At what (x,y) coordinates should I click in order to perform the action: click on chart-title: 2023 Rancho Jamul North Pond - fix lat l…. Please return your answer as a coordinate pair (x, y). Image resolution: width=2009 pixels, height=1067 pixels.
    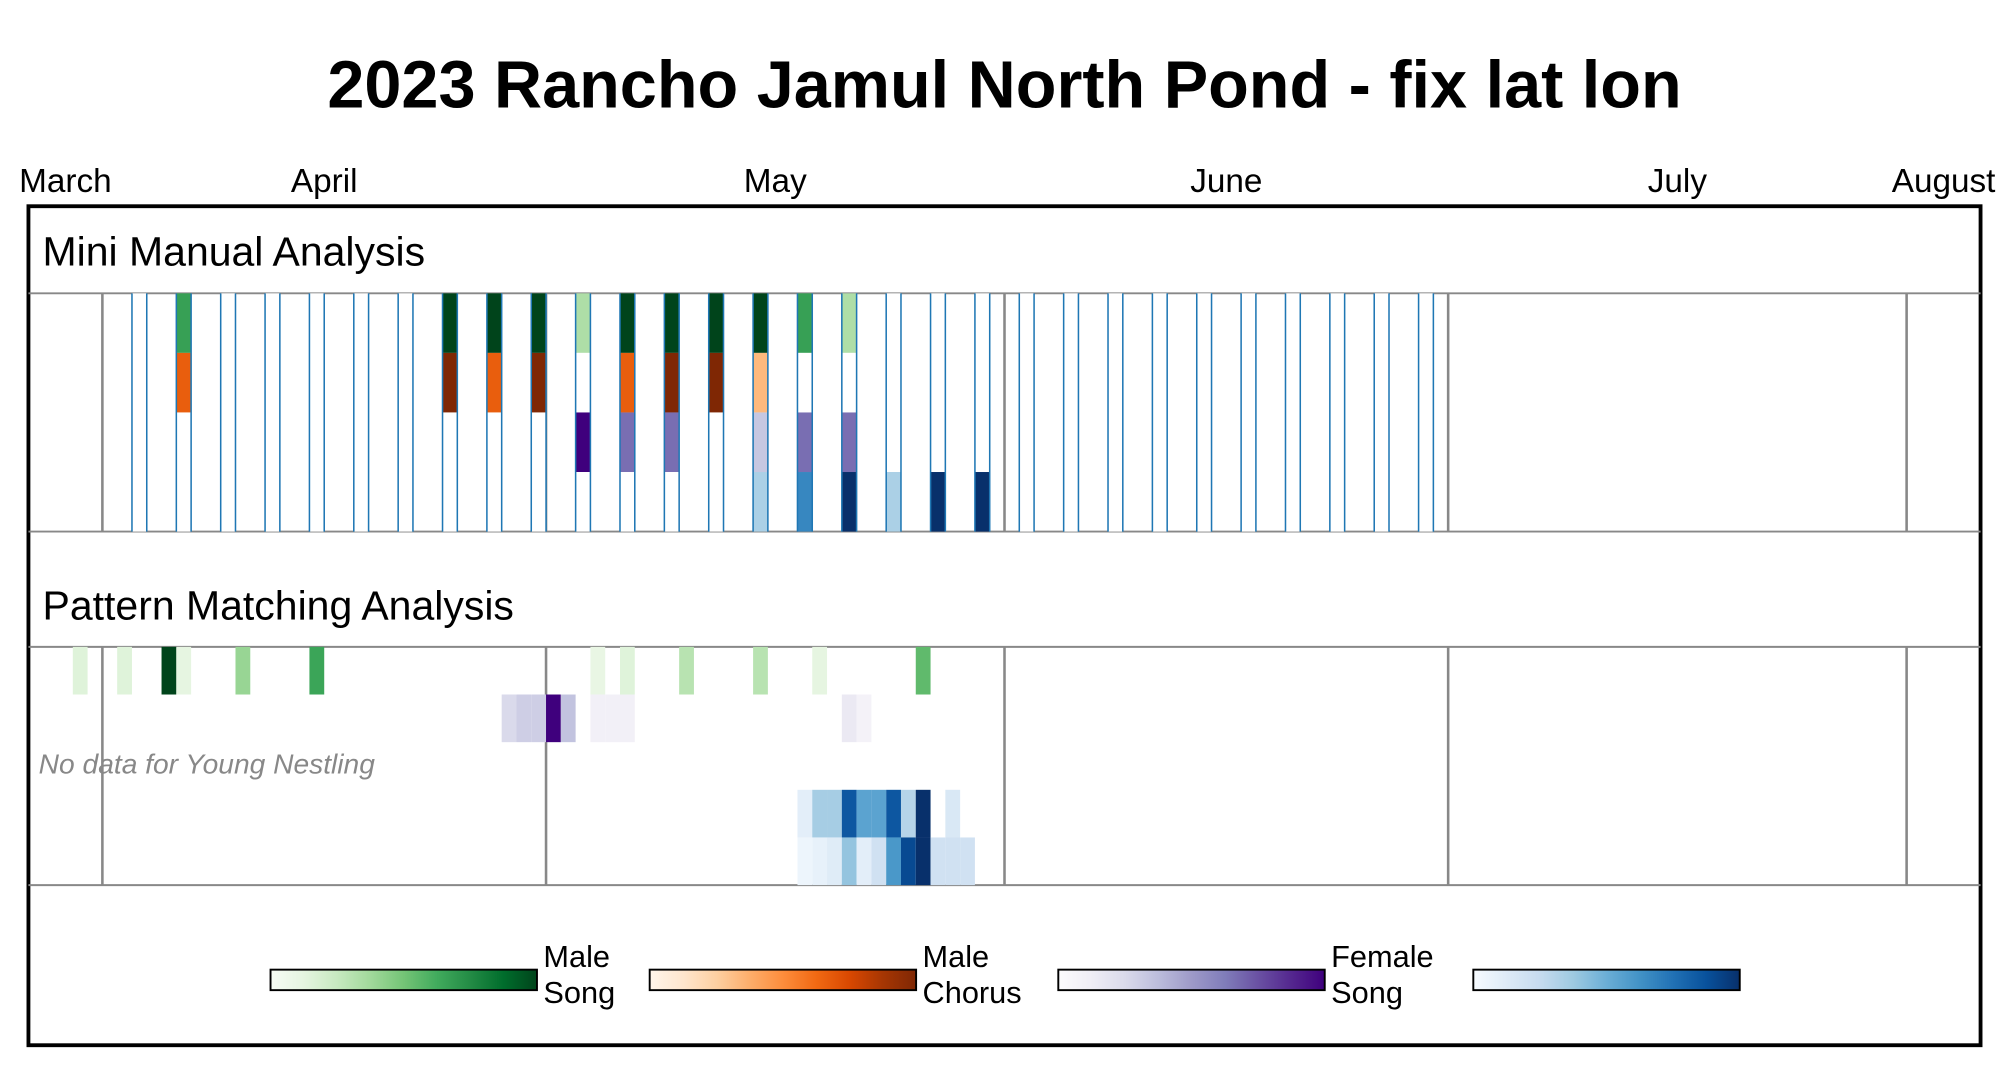
    Looking at the image, I should click on (1004, 85).